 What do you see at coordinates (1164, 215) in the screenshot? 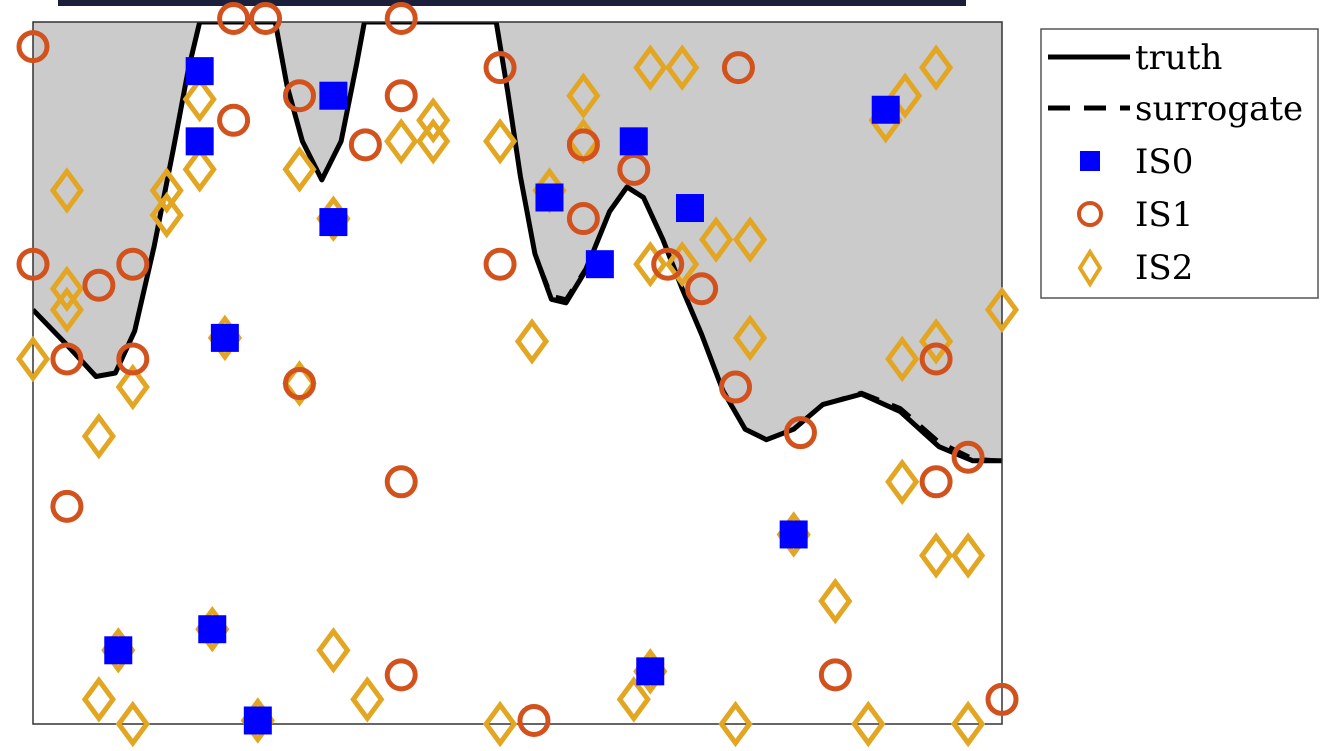
I see `legend-label-is1: IS1` at bounding box center [1164, 215].